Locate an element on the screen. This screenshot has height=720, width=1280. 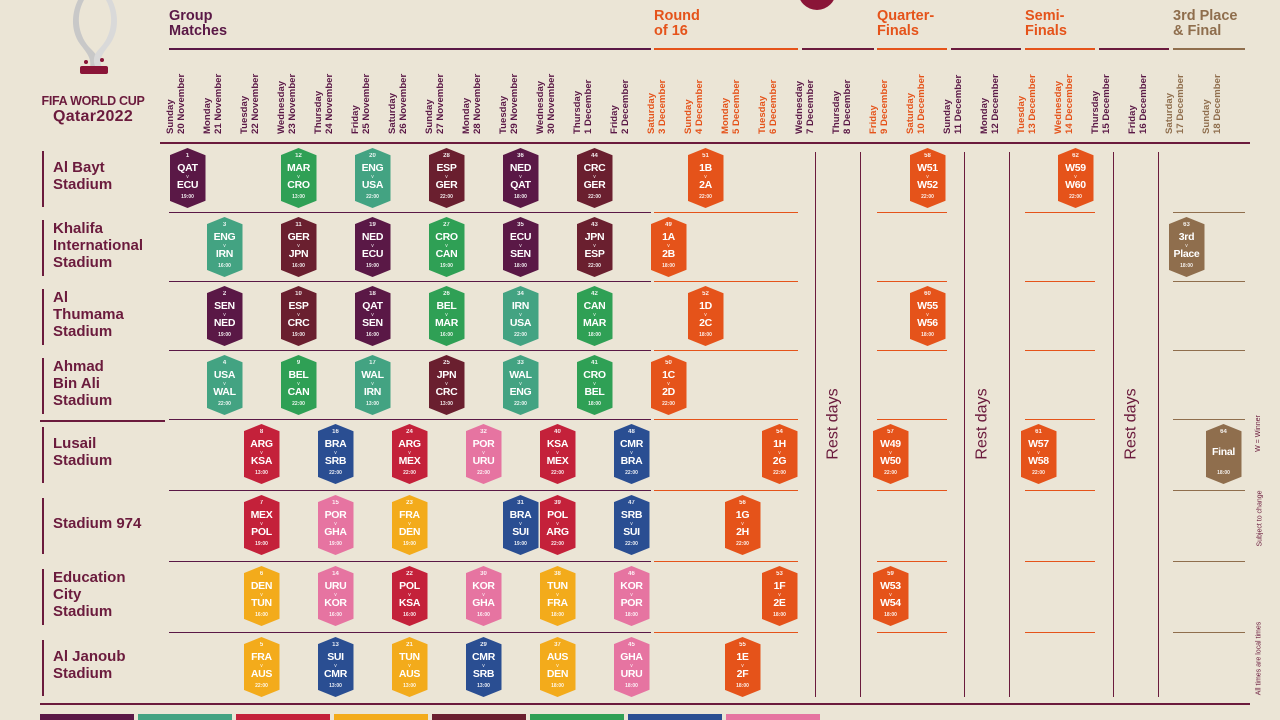
match-badge: 25 JPN v CRC 13:00 is located at coordinates (446, 385).